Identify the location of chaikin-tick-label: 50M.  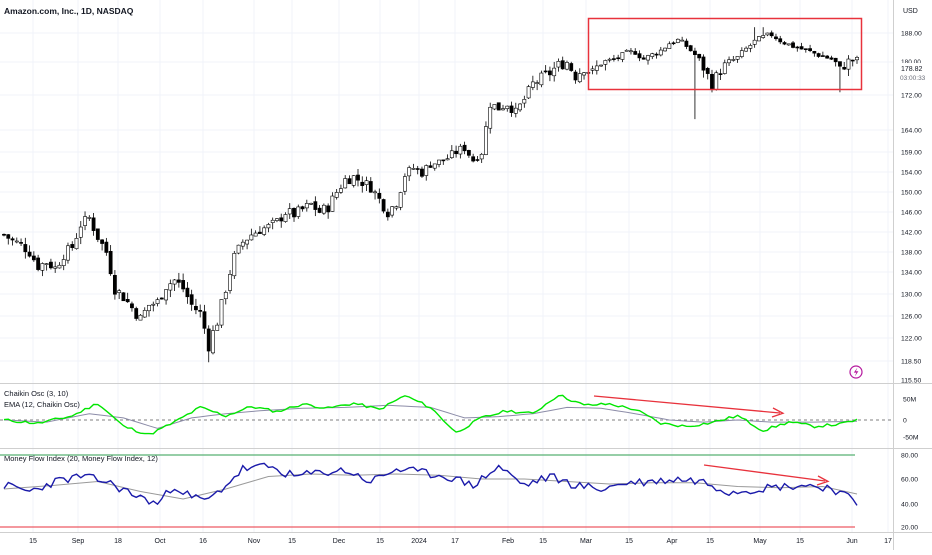
(910, 400).